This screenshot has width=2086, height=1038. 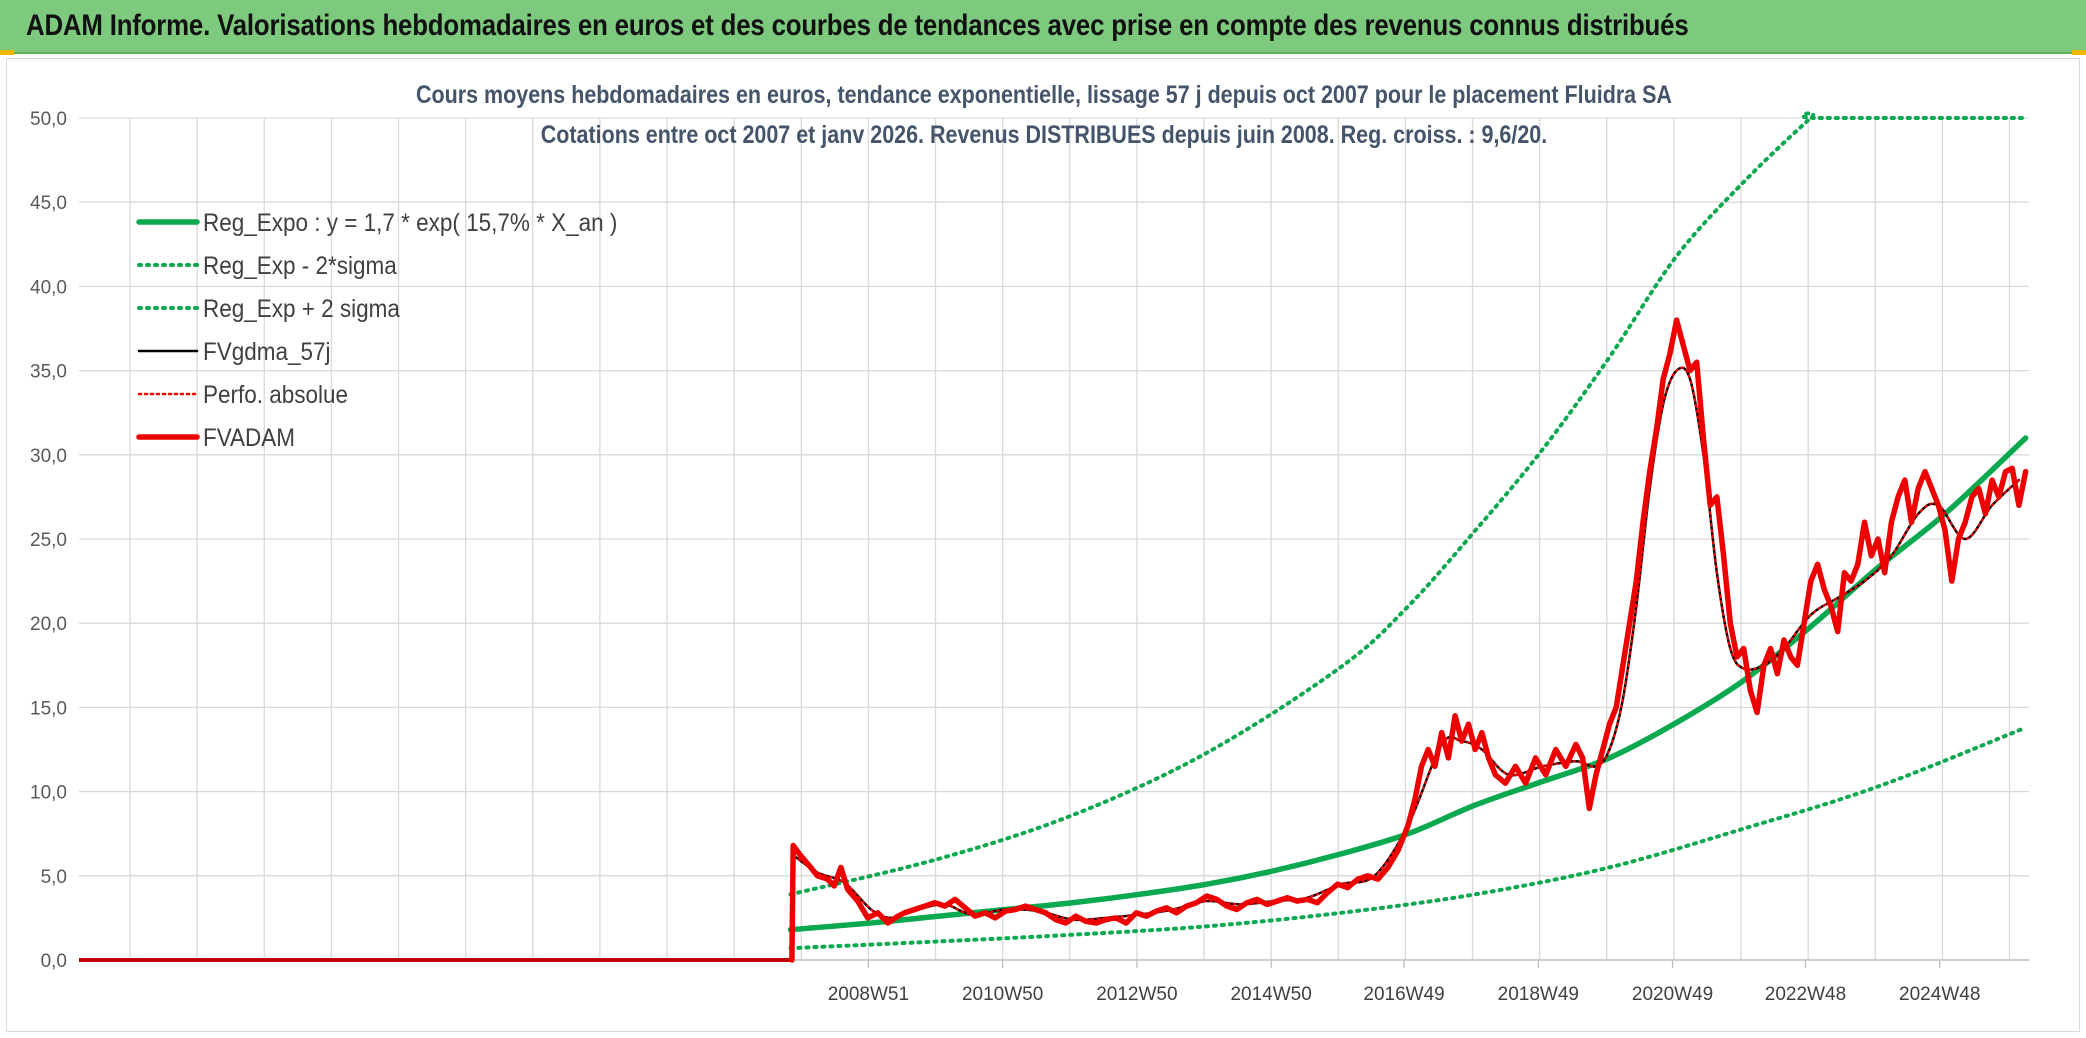 I want to click on y-tick-label: 10,0, so click(x=48, y=793).